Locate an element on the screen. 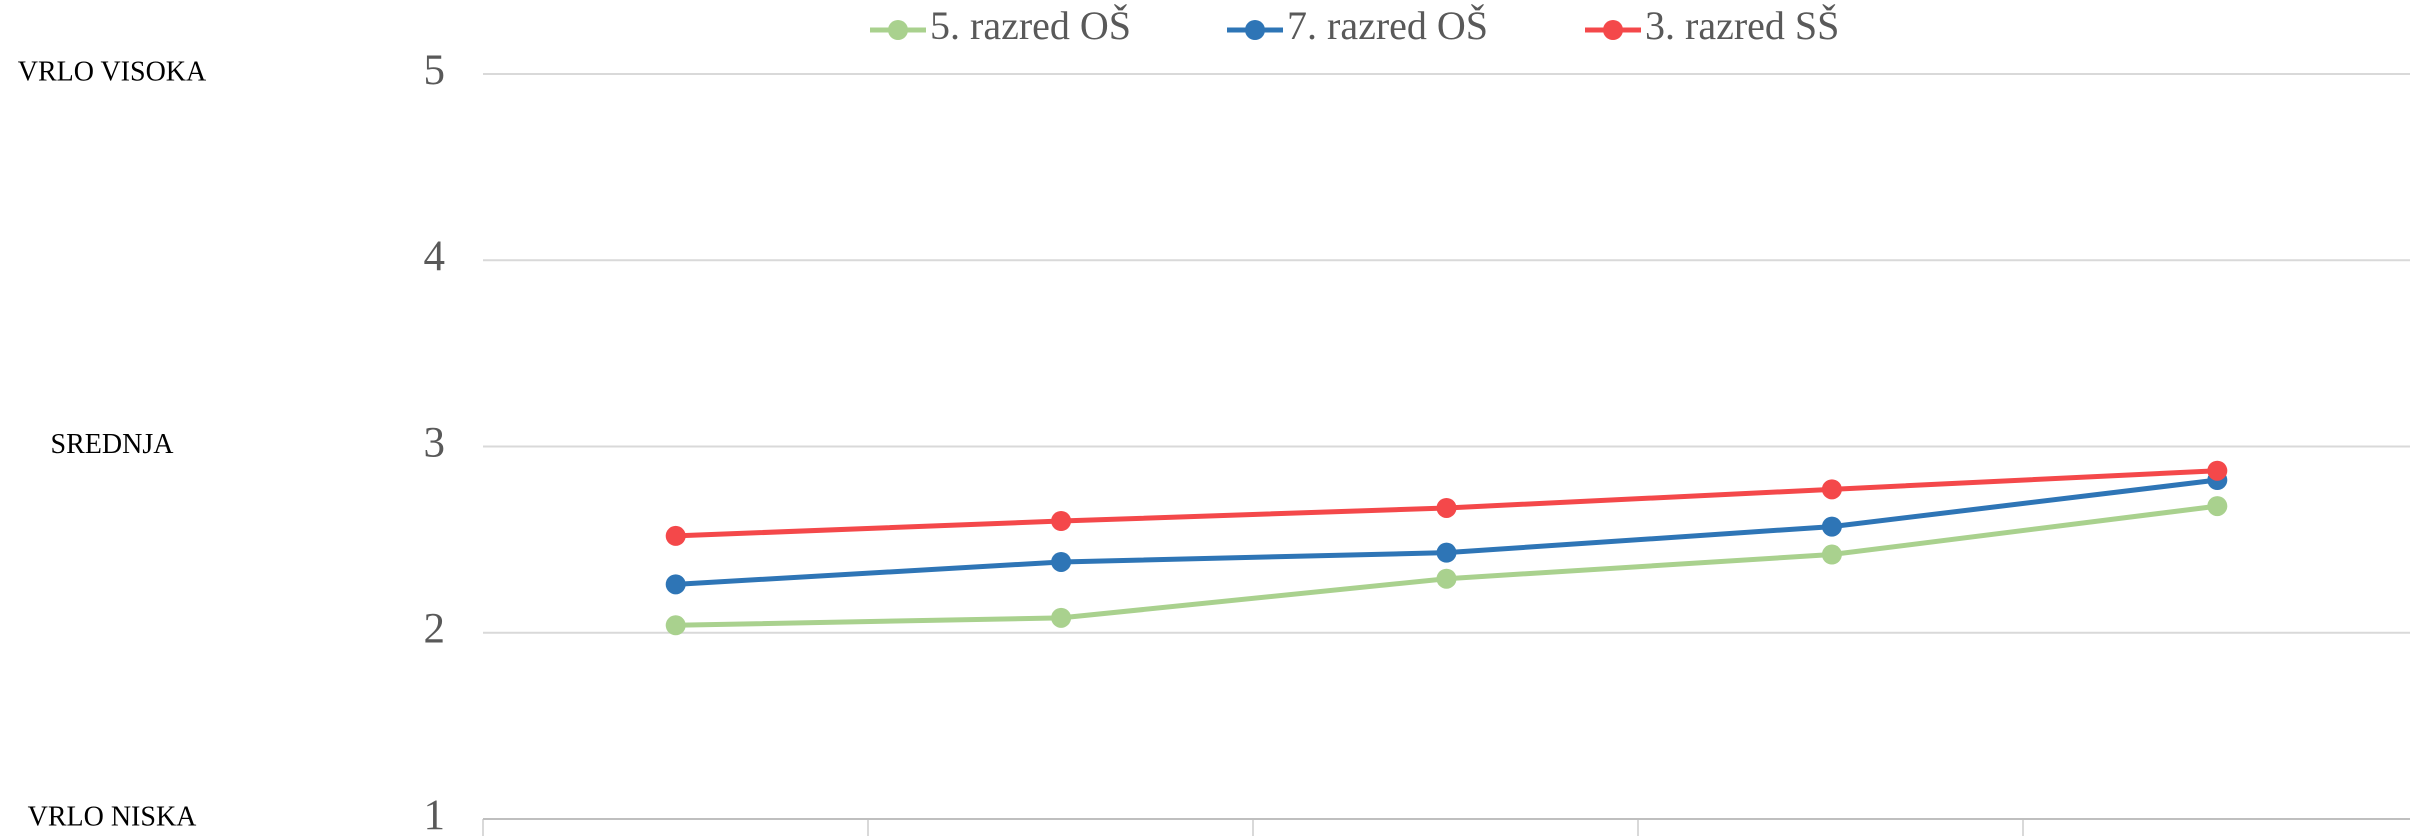 This screenshot has height=836, width=2420. y-tick-label: 3 is located at coordinates (435, 442).